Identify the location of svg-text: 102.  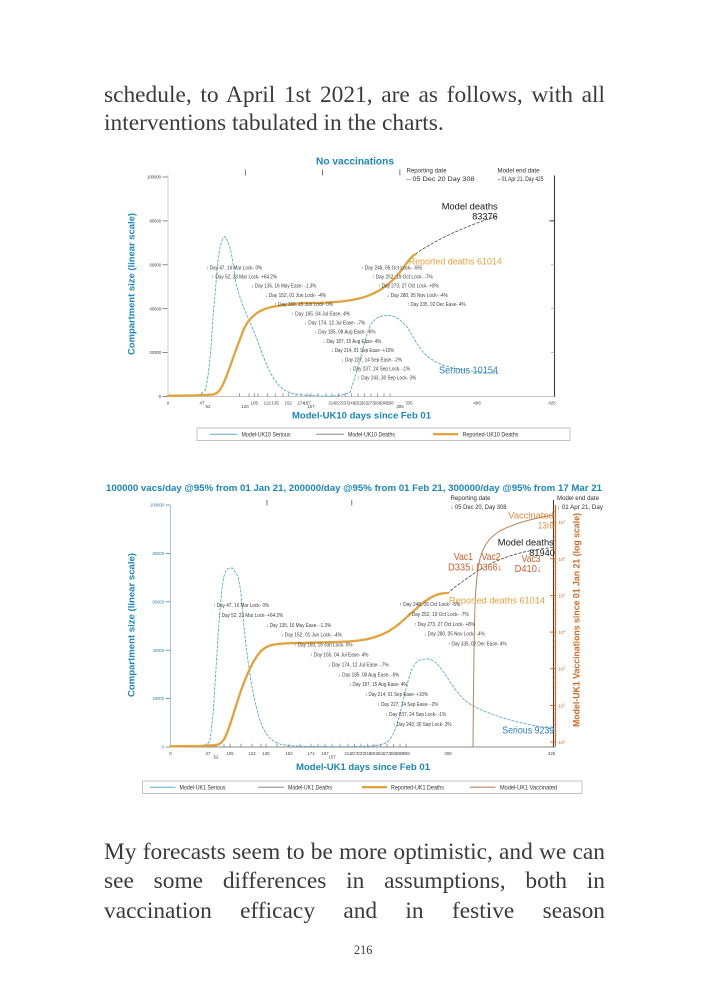
(562, 705).